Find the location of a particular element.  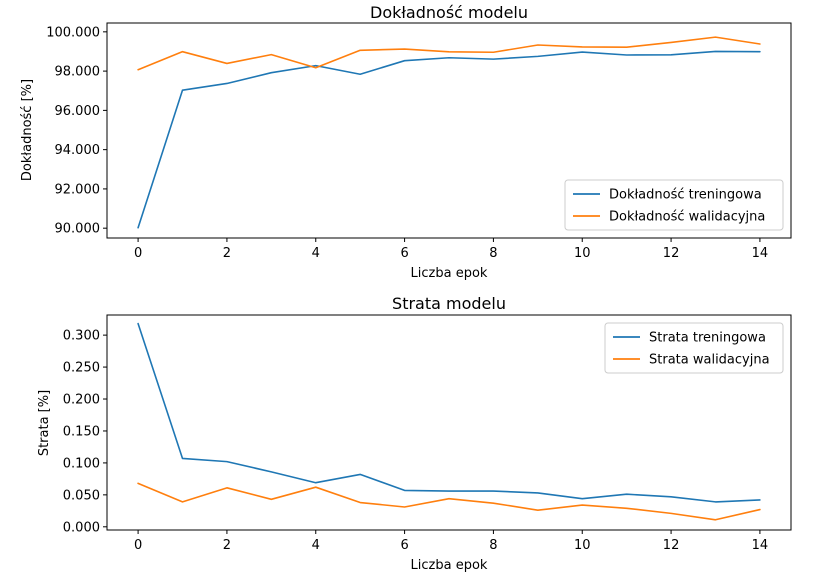

y-tick-label: 0.200 is located at coordinates (81, 400).